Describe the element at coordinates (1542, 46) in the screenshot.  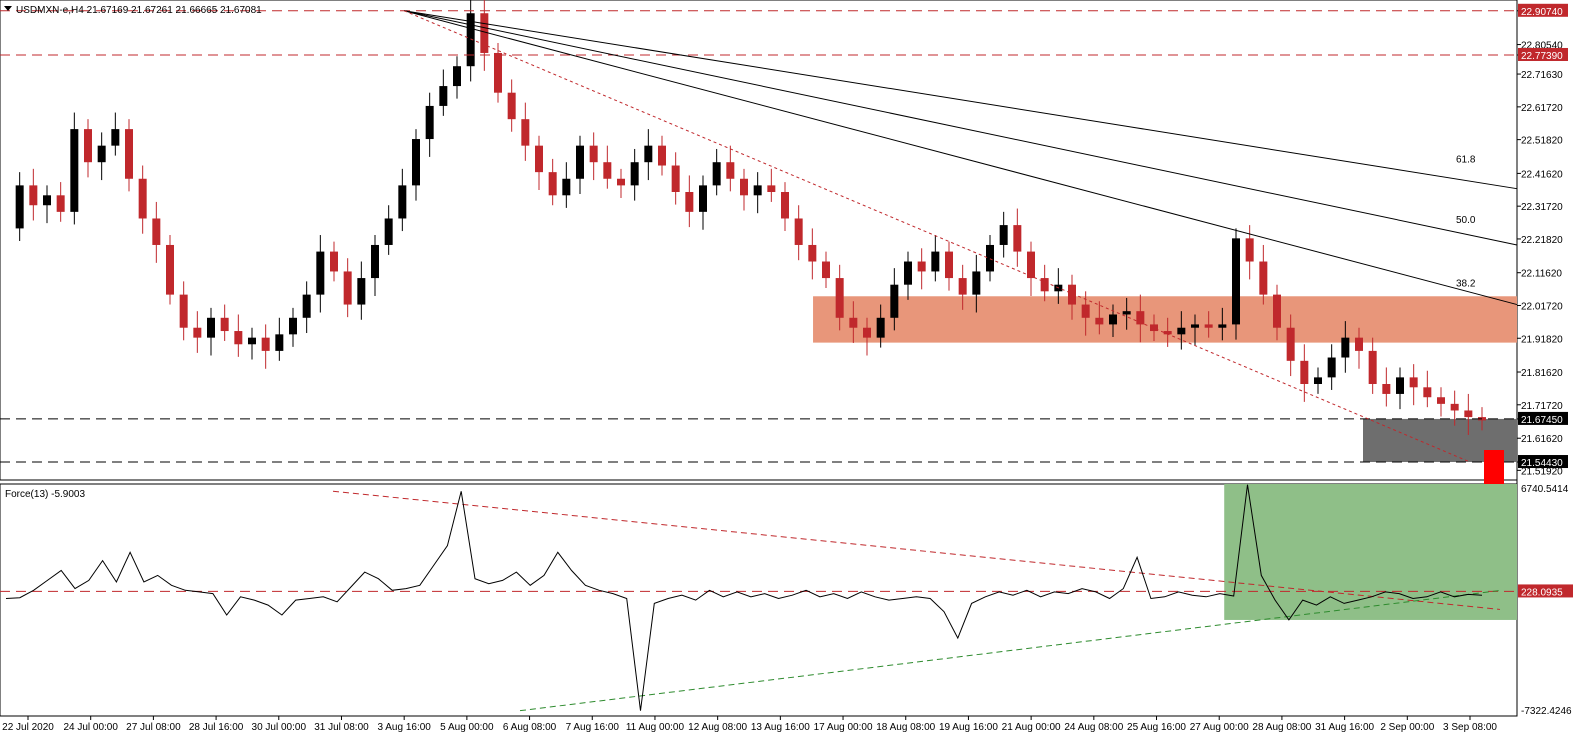
I see `price-tick-label: 22.80540` at that location.